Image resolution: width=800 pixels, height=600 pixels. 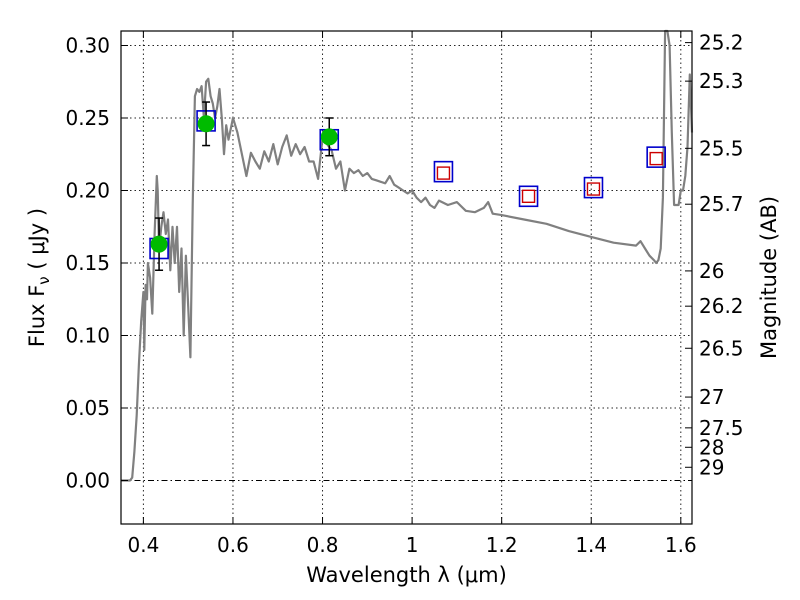 What do you see at coordinates (721, 43) in the screenshot?
I see `magnitude-tick-label: 25.2` at bounding box center [721, 43].